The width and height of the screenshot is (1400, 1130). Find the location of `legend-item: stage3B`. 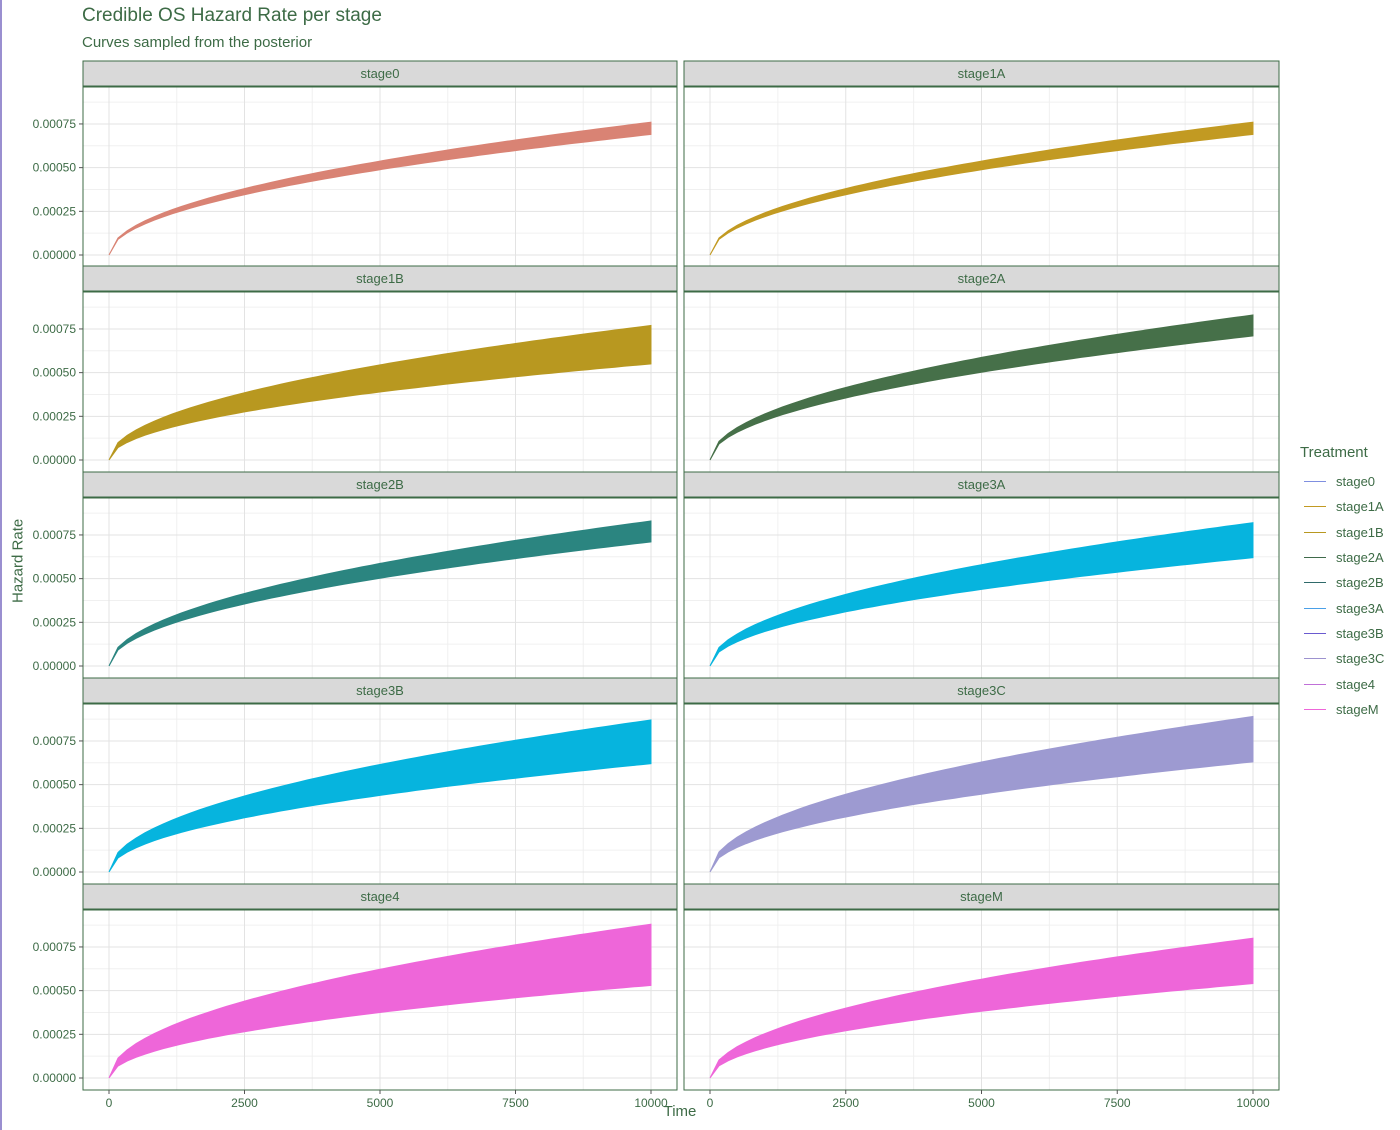

legend-item: stage3B is located at coordinates (1342, 633).